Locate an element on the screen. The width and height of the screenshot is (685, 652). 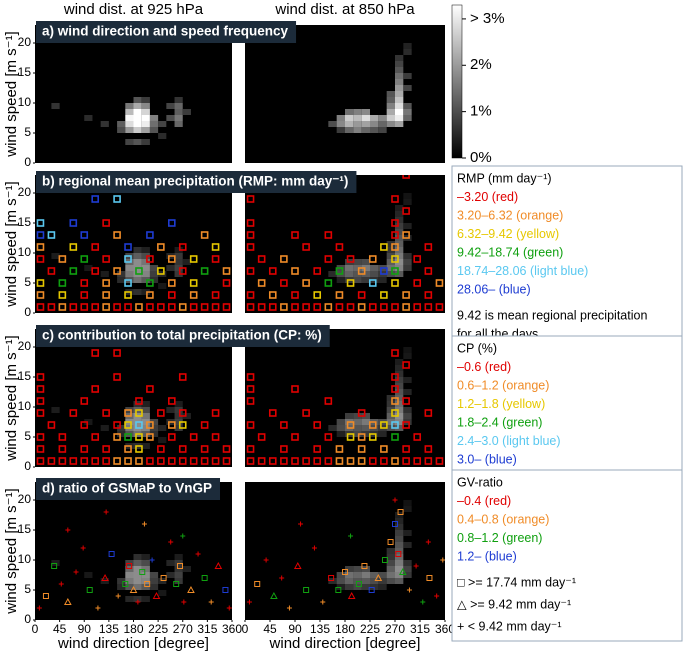
legend-entry: 1.8–2.4 (green) is located at coordinates (499, 422).